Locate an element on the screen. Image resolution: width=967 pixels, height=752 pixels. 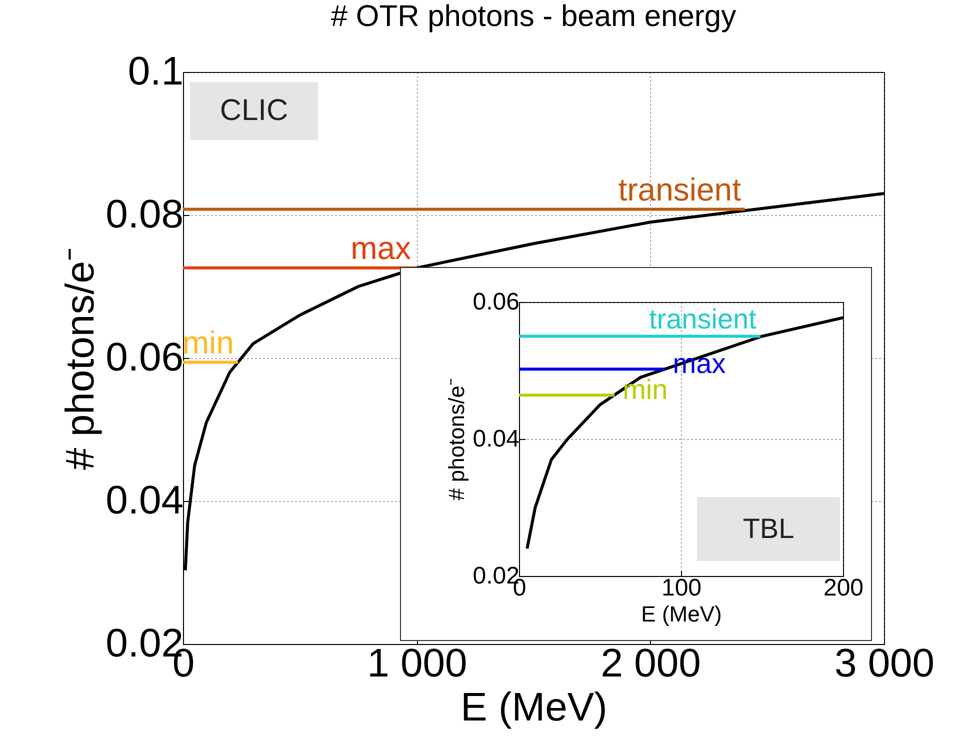
x-tick-label: 1 000 is located at coordinates (417, 664).